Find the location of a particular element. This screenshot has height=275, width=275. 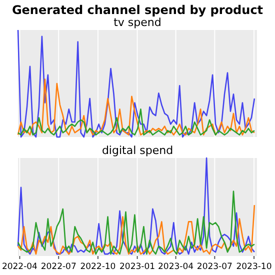

x-tick-label: 2023-04 is located at coordinates (176, 267).